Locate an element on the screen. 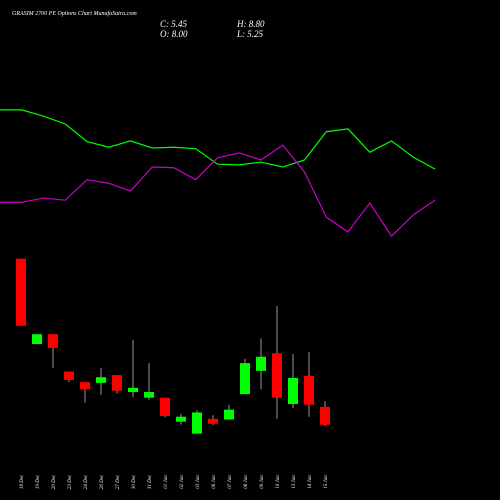 The image size is (500, 500). low-text: L: 5.25 is located at coordinates (250, 34).